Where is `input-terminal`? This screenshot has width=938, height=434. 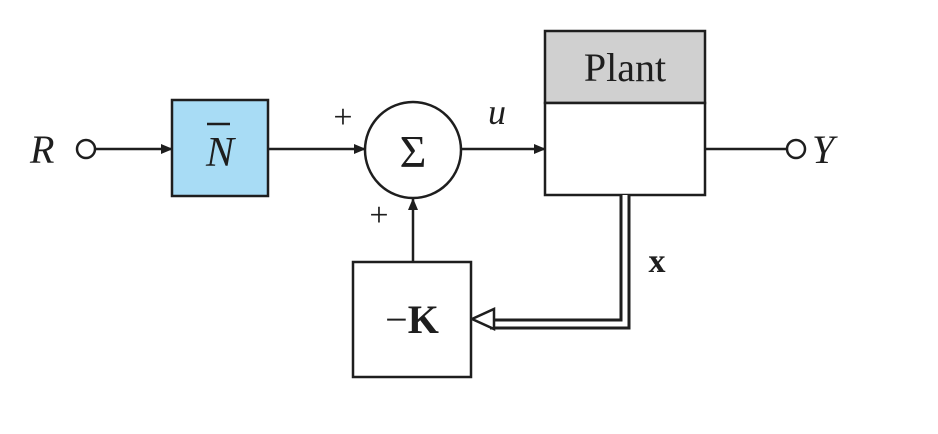 input-terminal is located at coordinates (86, 149).